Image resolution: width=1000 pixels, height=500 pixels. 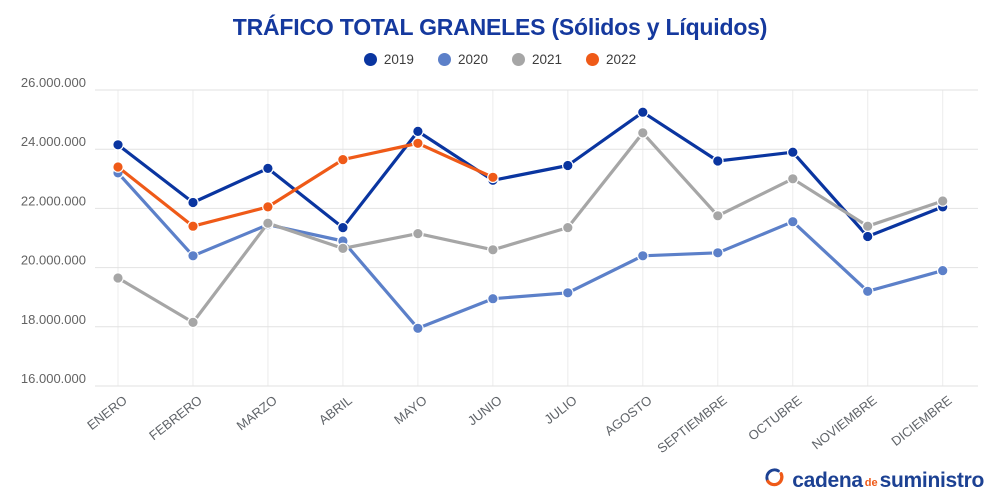 I want to click on legend-item-2022: 2022, so click(x=611, y=59).